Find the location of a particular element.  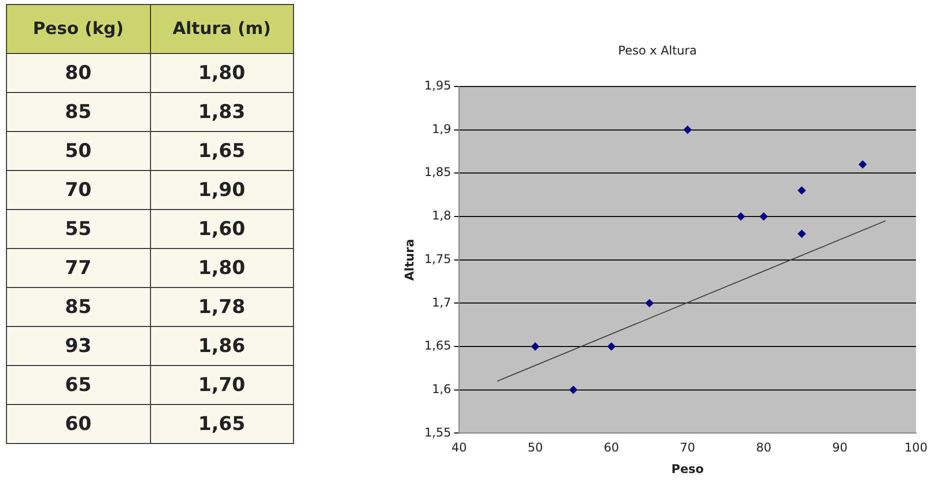

x-axis-title: Peso is located at coordinates (687, 469).